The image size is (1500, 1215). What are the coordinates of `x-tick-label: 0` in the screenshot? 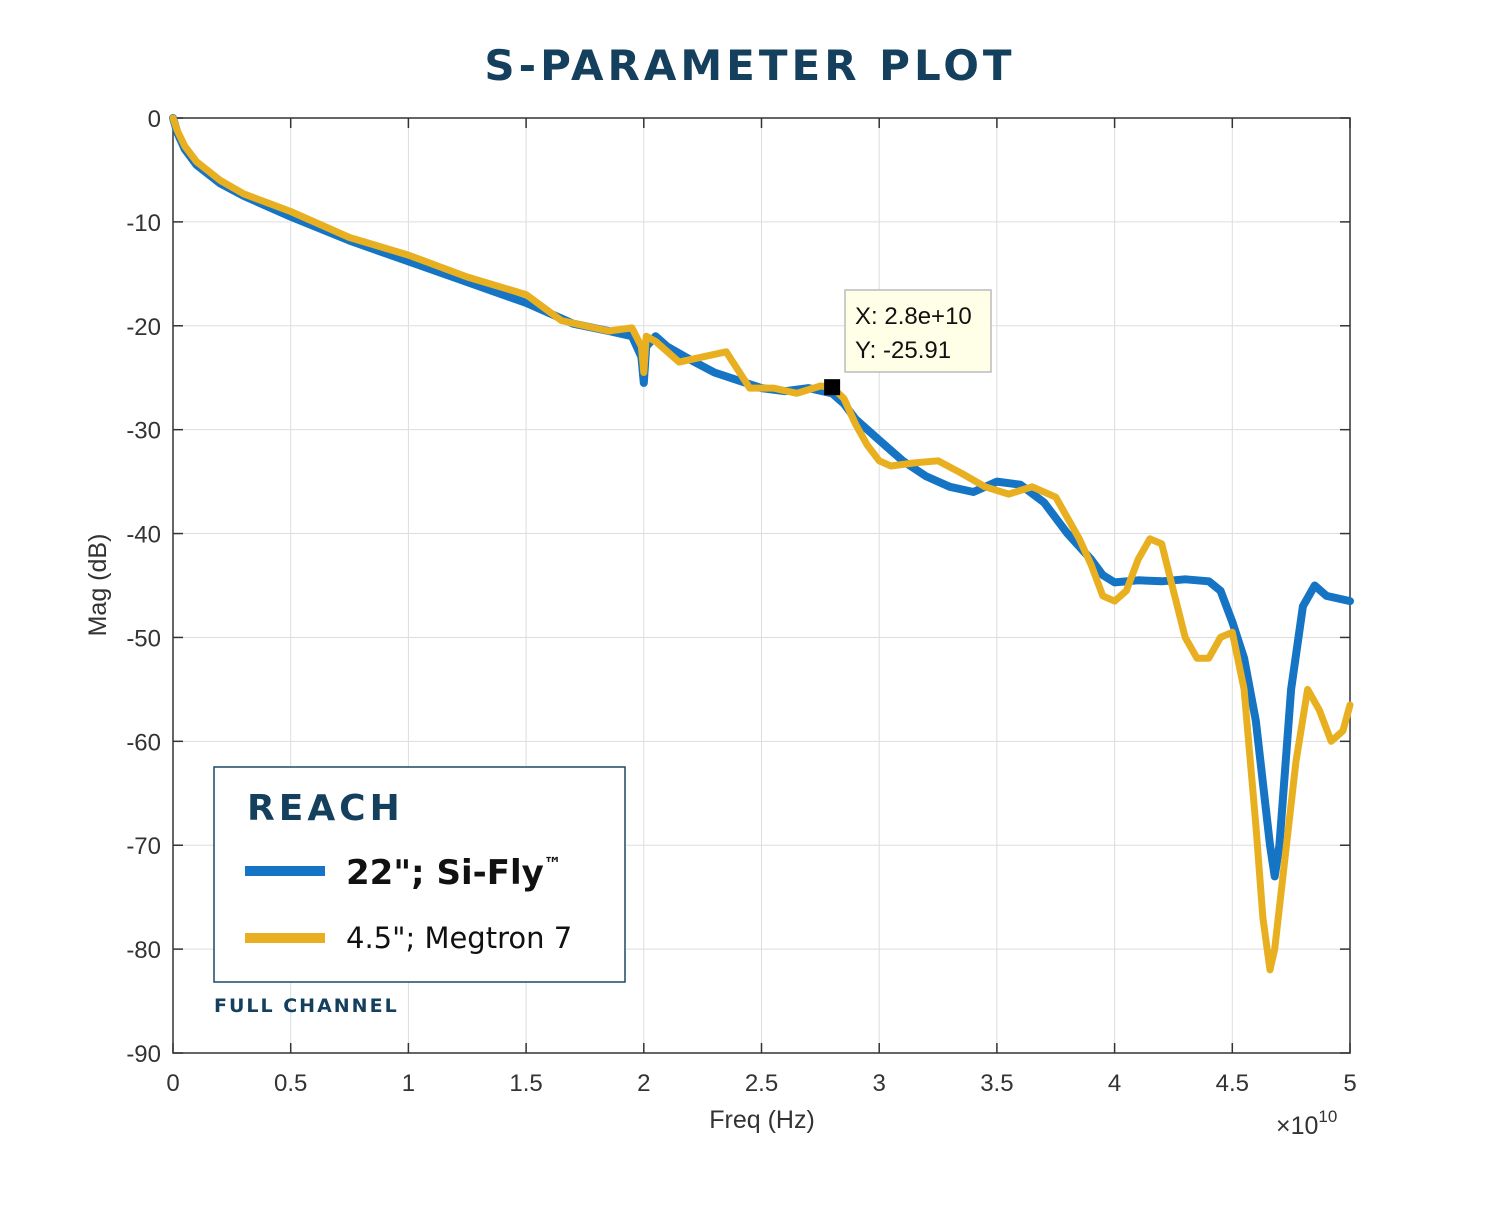 It's located at (172, 1083).